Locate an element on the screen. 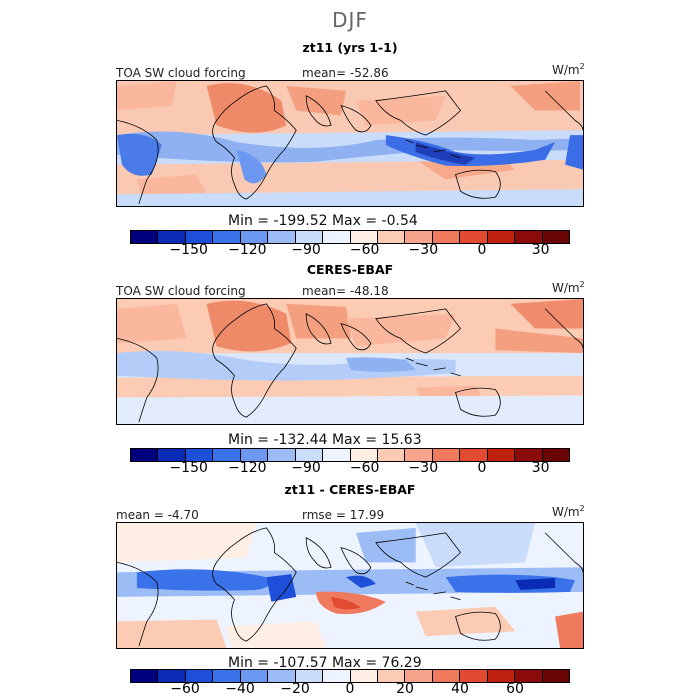  panel-3-units: W/m2 is located at coordinates (568, 511).